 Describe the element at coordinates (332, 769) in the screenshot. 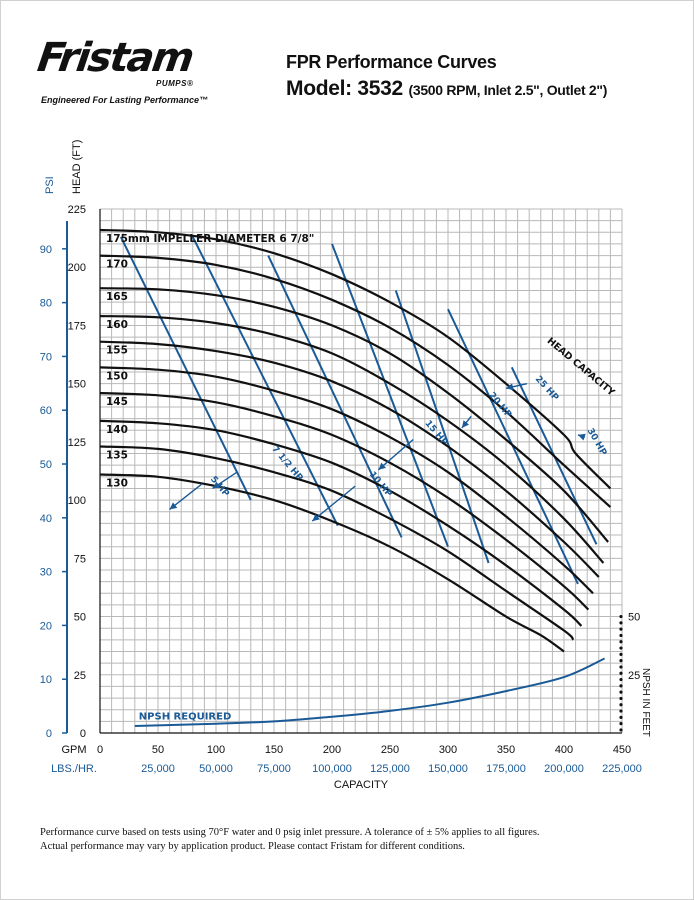

I see `x2-tick-label: 100,000` at that location.